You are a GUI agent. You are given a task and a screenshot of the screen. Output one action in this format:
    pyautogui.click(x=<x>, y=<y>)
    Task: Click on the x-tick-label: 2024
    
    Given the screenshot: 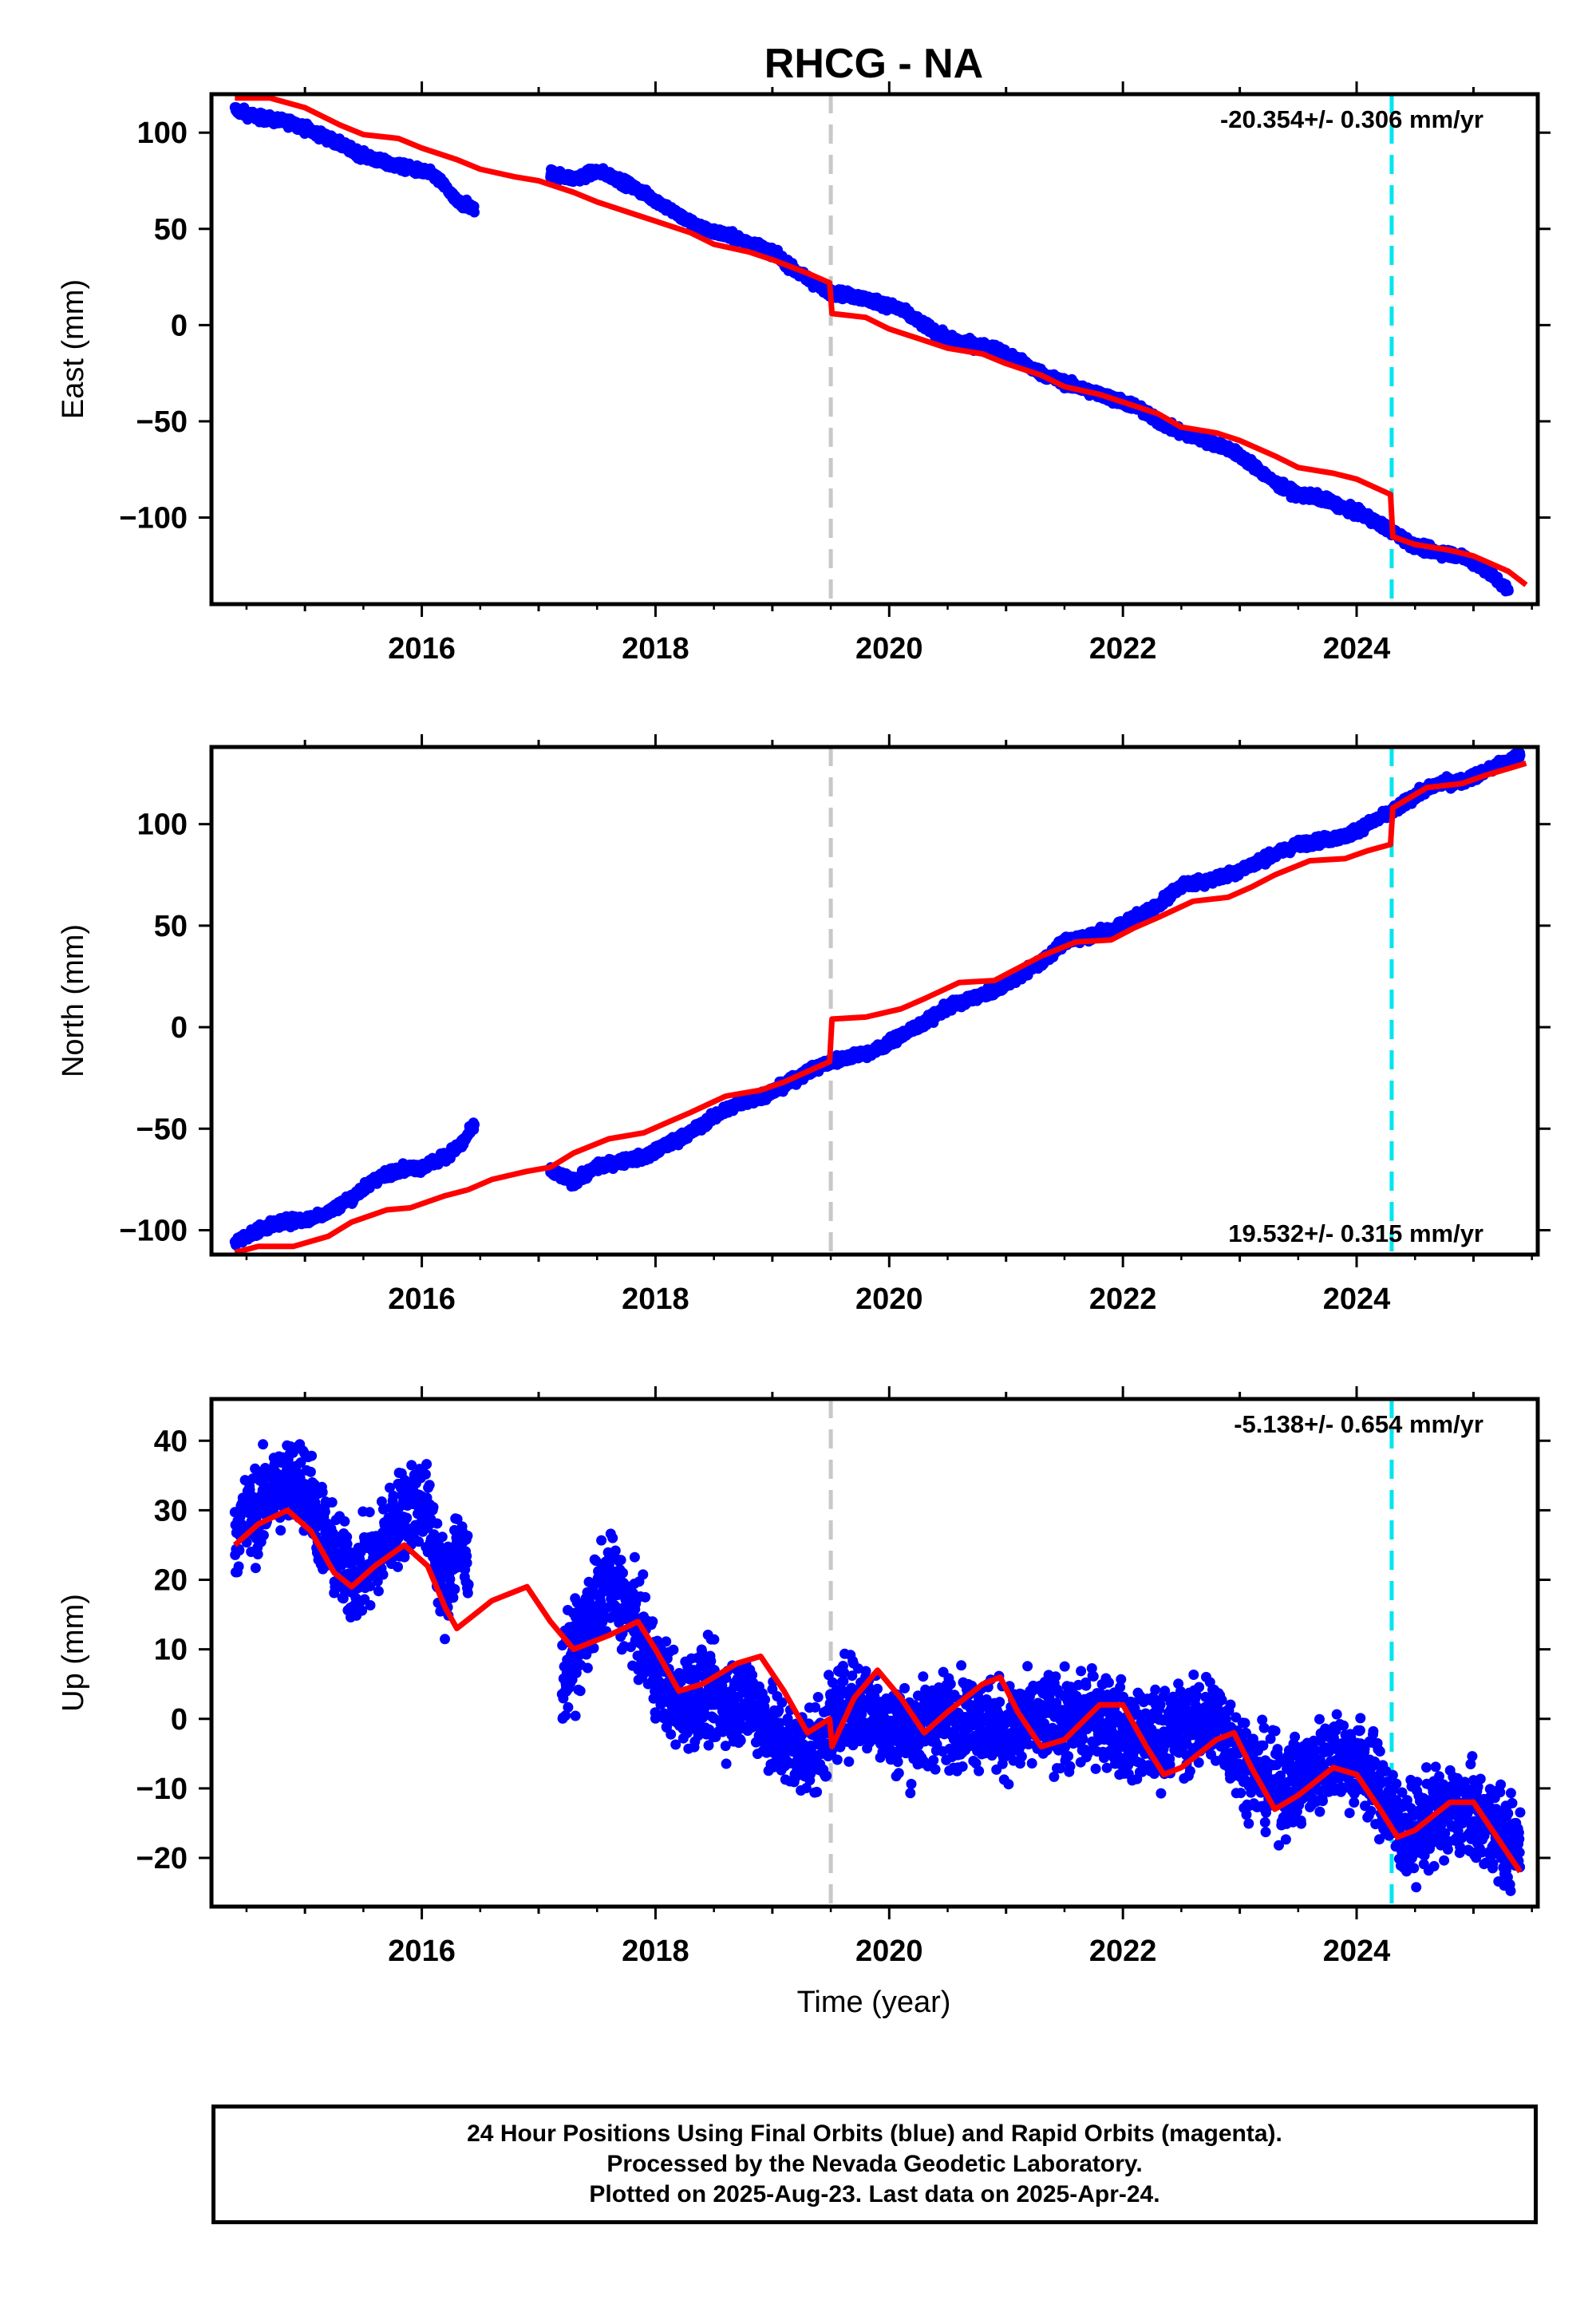 What is the action you would take?
    pyautogui.click(x=1357, y=649)
    